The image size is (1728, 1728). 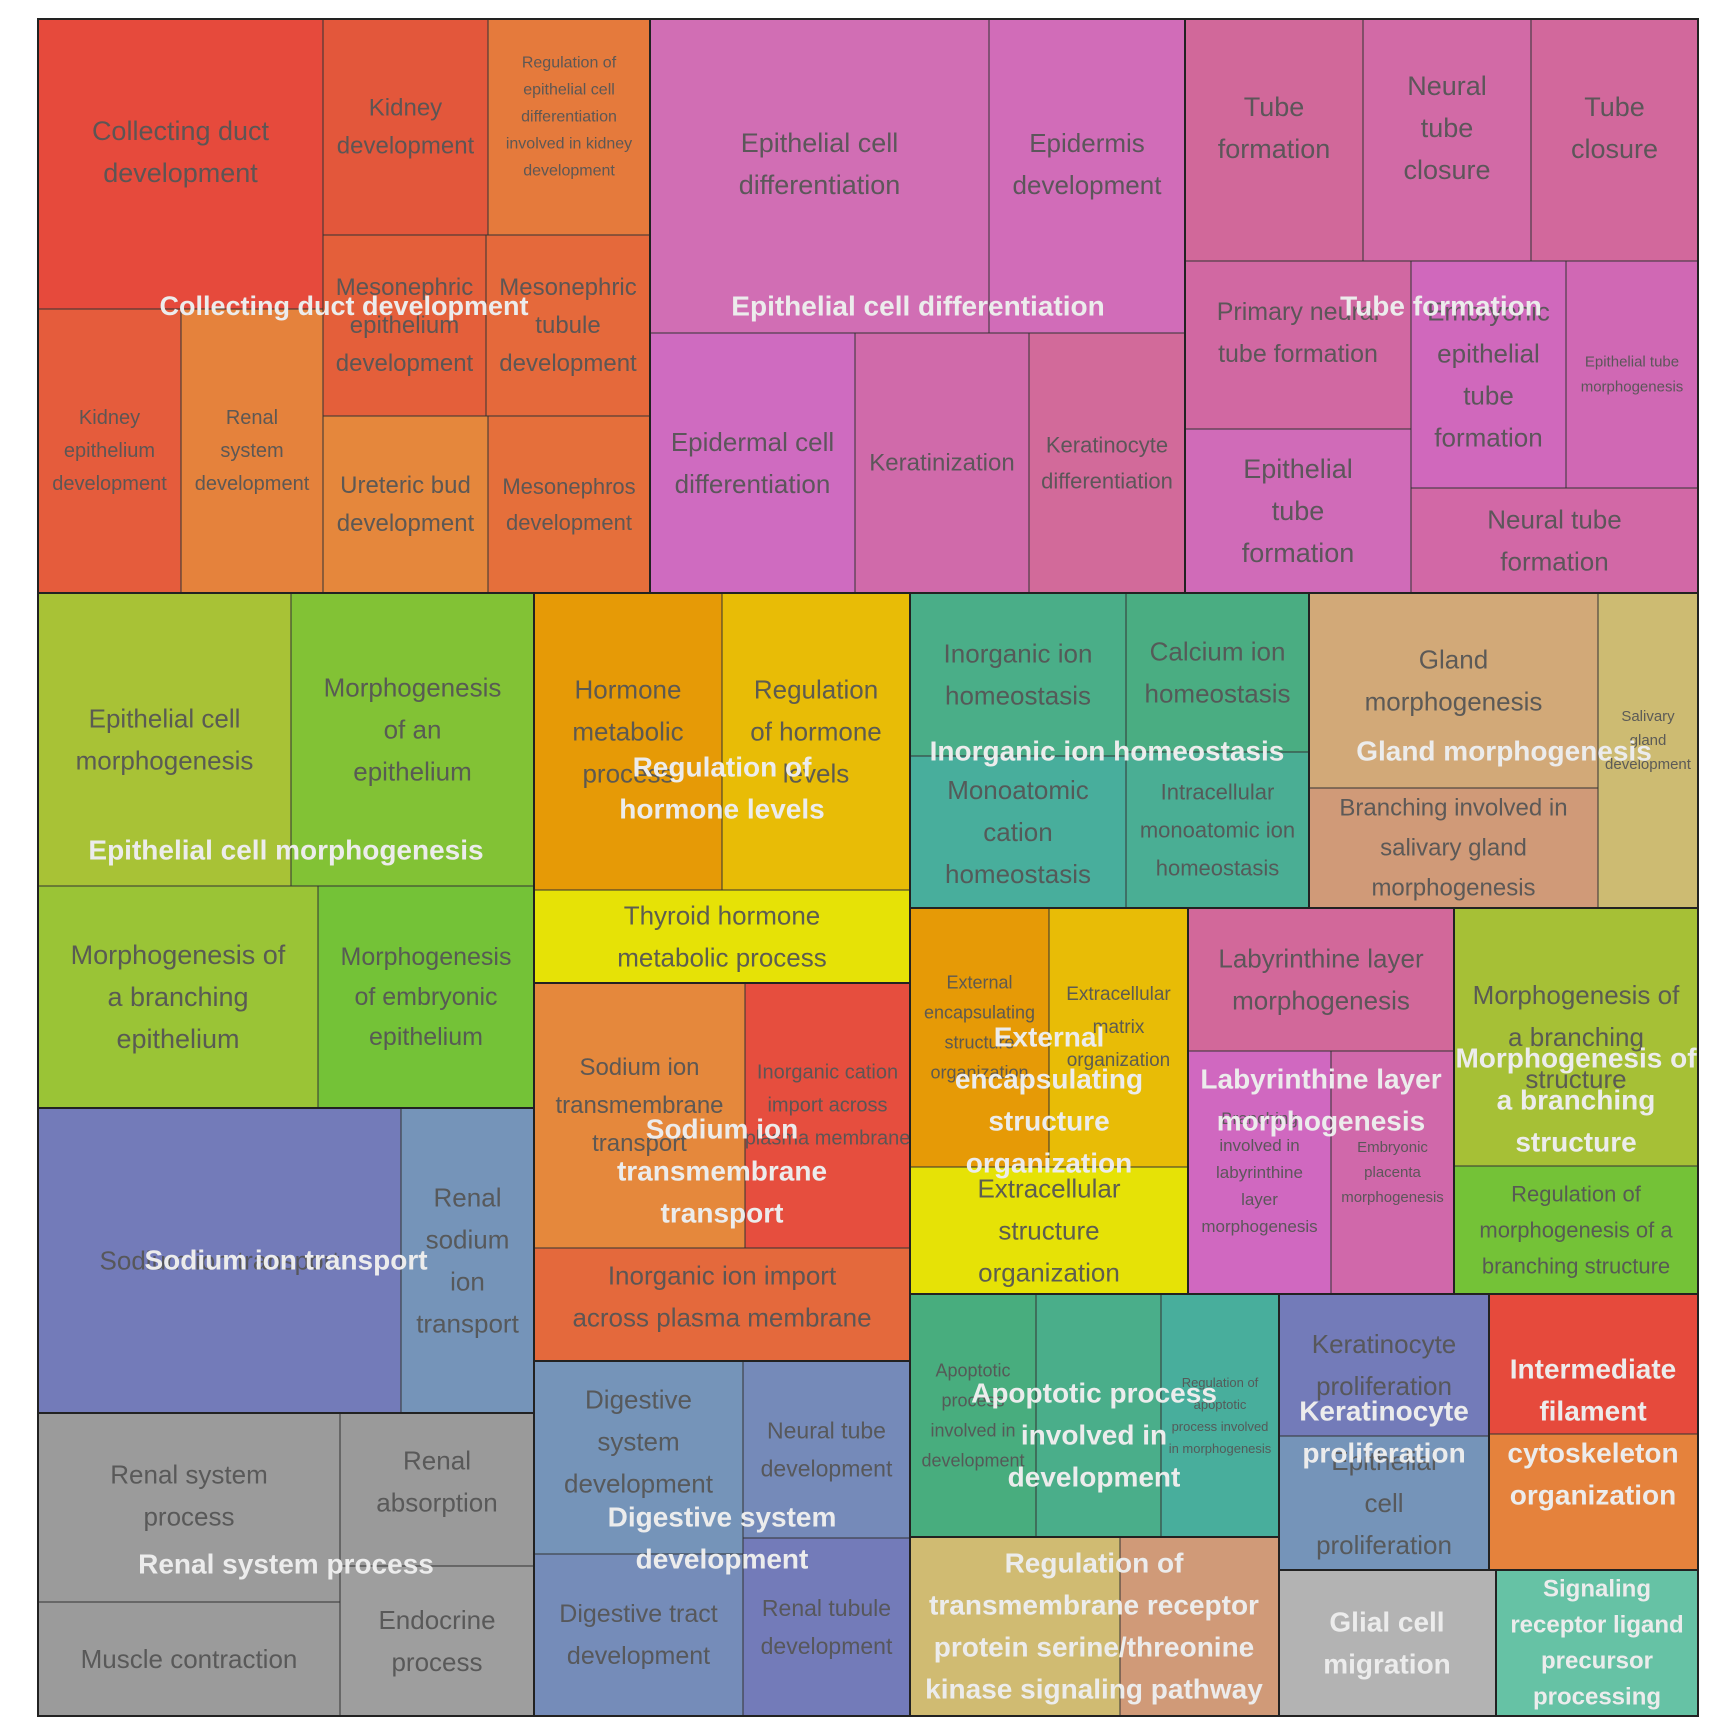 What do you see at coordinates (1576, 1037) in the screenshot?
I see `tile-label-morphogenesis-of-a-branching-structure: Morphogenesis of a branching structure` at bounding box center [1576, 1037].